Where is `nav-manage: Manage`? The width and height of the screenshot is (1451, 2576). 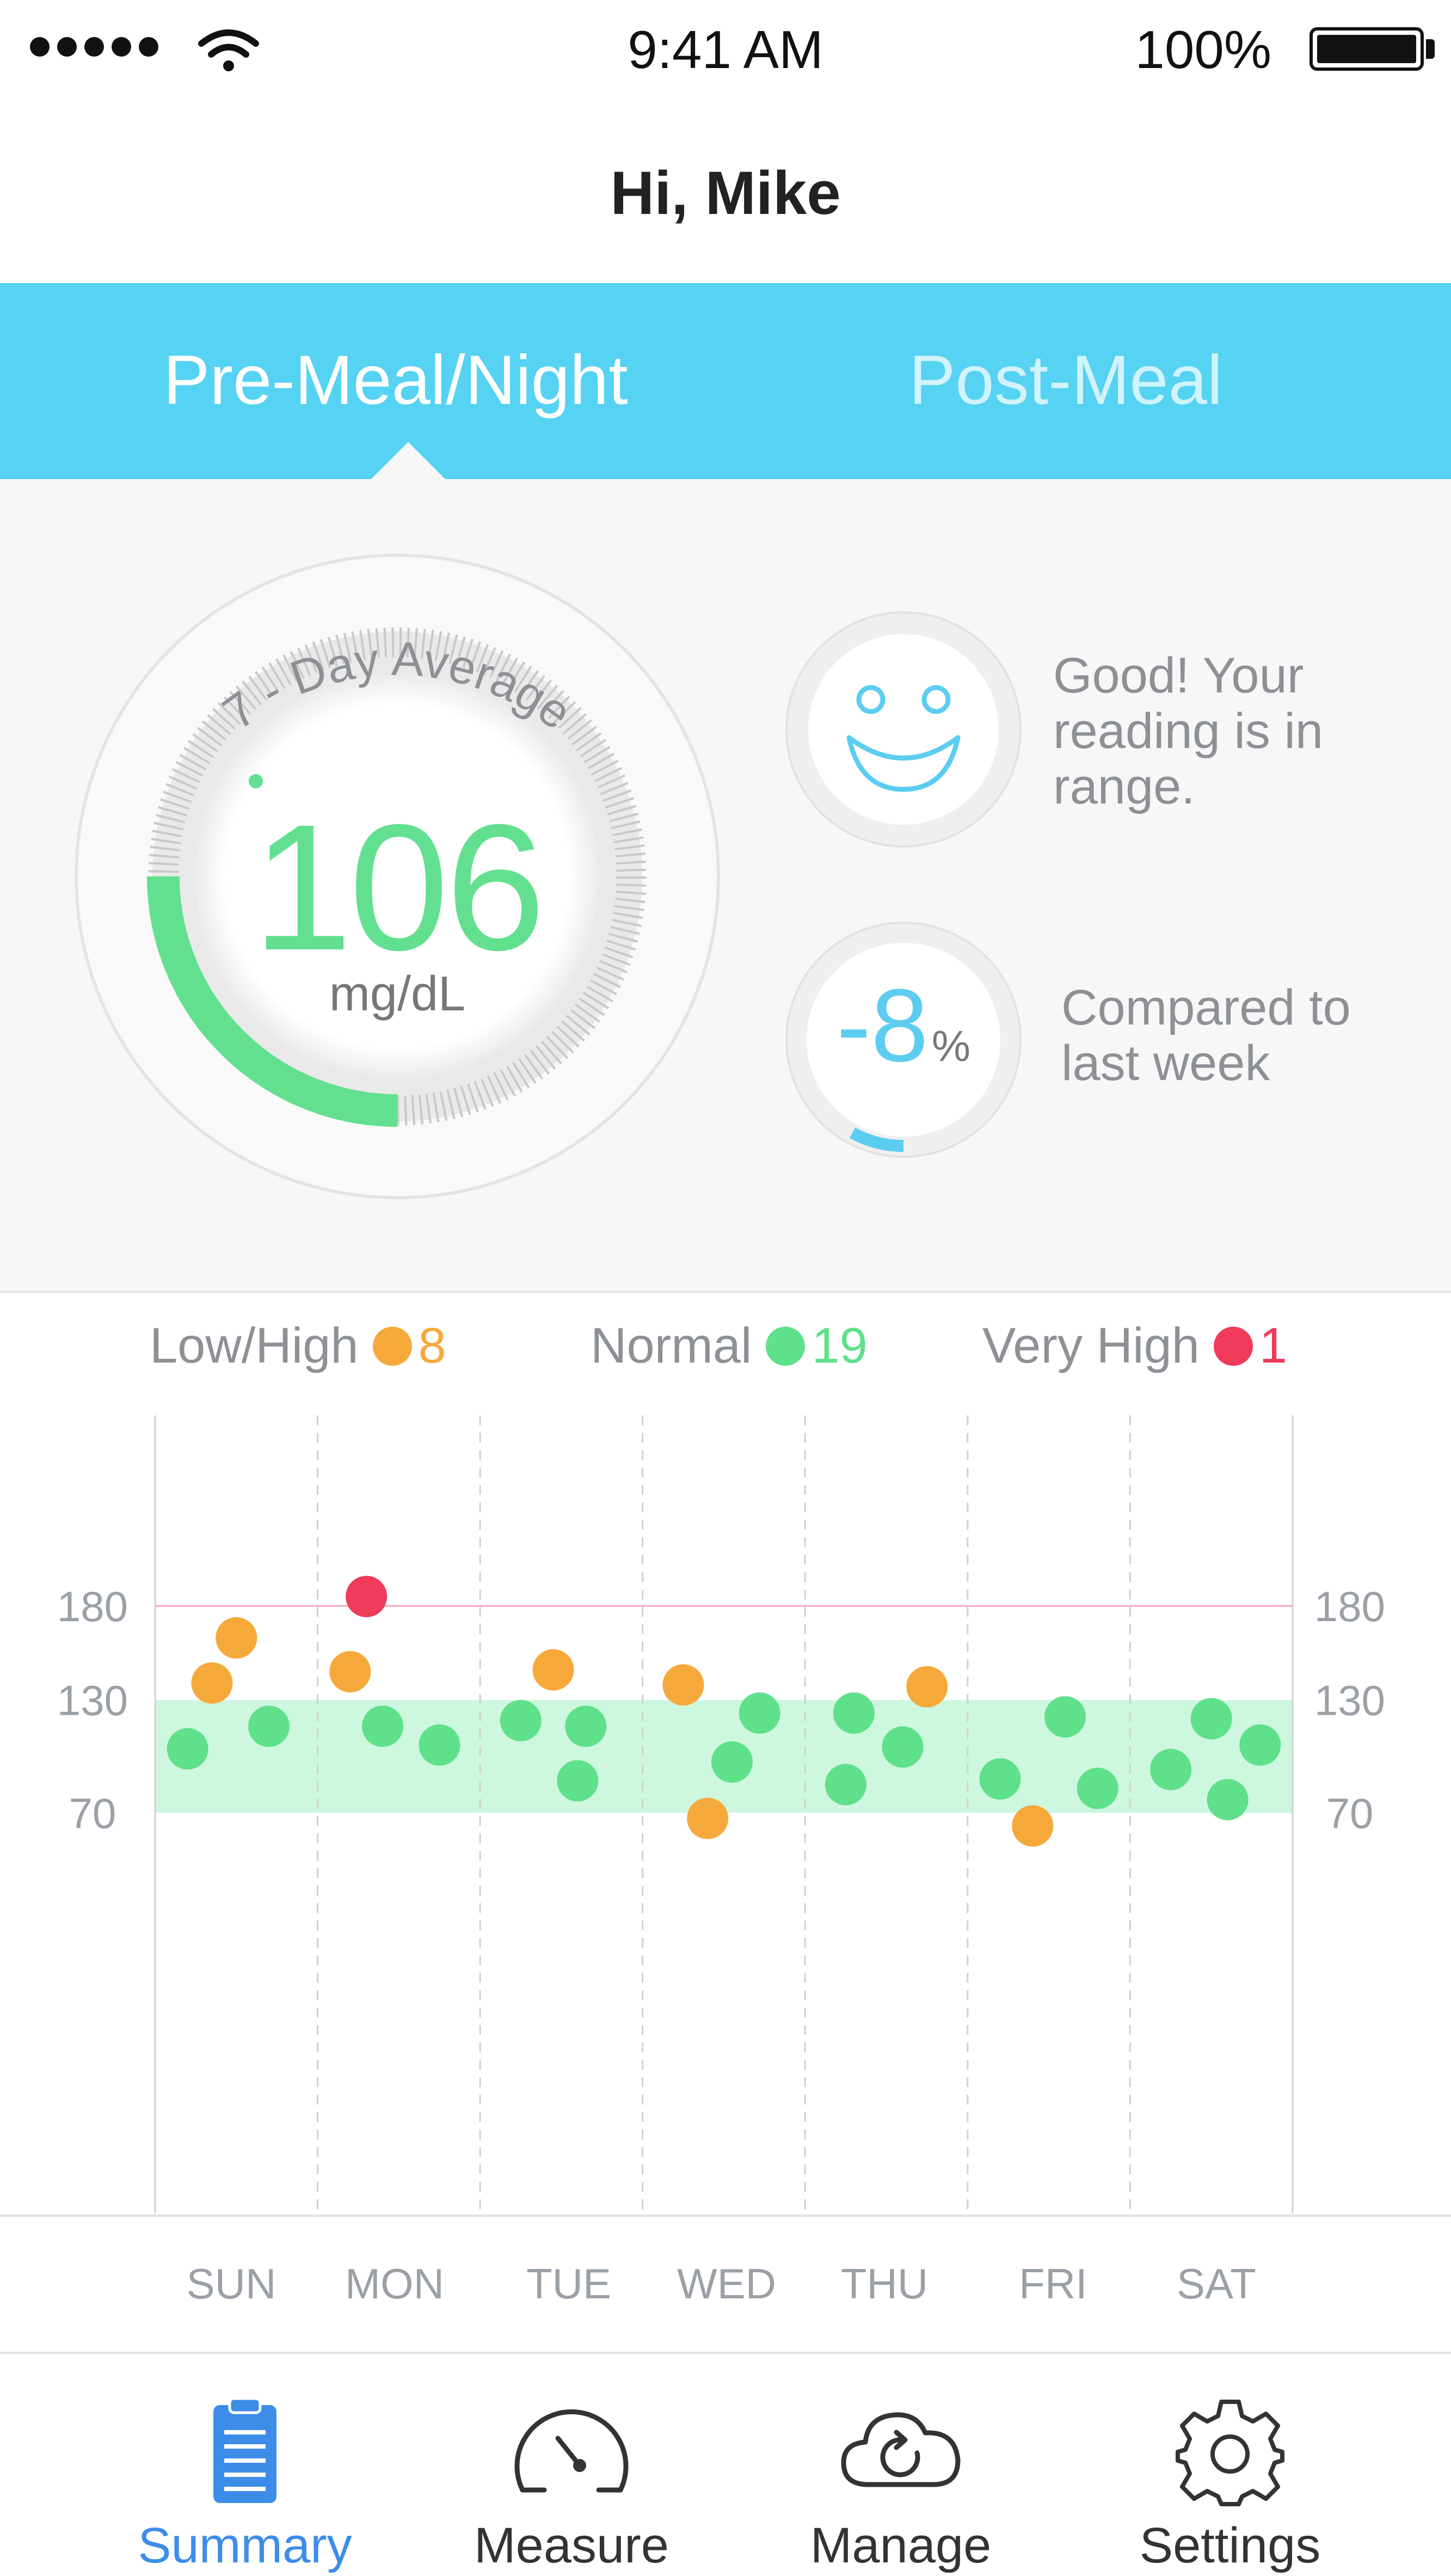 nav-manage: Manage is located at coordinates (900, 2483).